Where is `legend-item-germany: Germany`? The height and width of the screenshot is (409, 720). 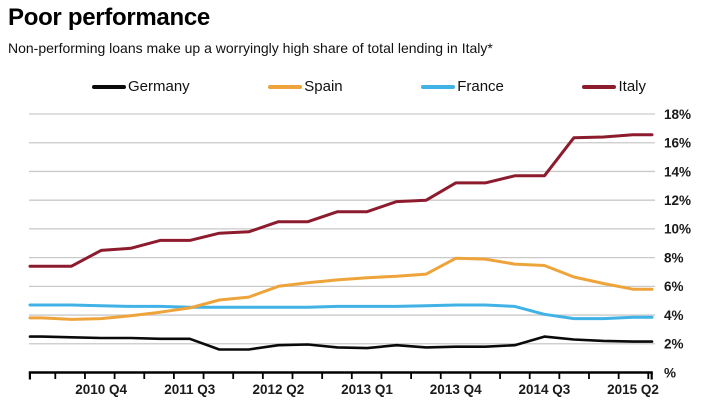
legend-item-germany: Germany is located at coordinates (141, 87).